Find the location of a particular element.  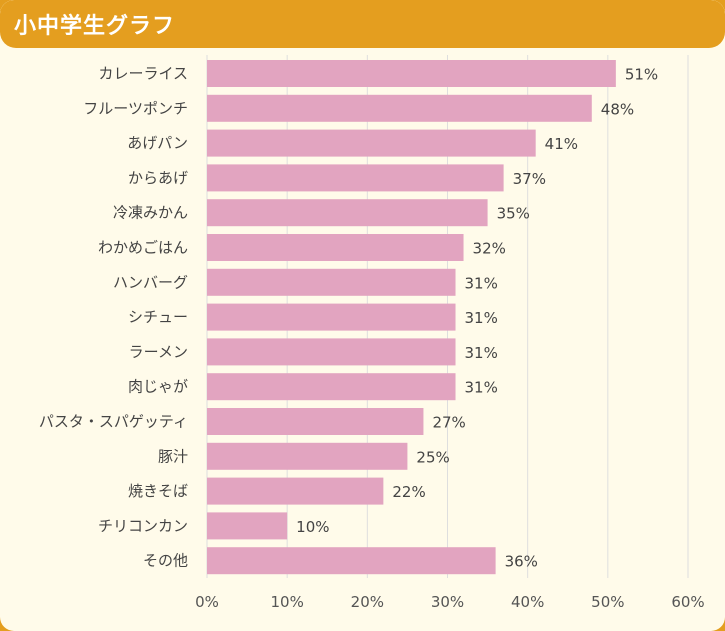

value-label-7: 31% is located at coordinates (481, 283).